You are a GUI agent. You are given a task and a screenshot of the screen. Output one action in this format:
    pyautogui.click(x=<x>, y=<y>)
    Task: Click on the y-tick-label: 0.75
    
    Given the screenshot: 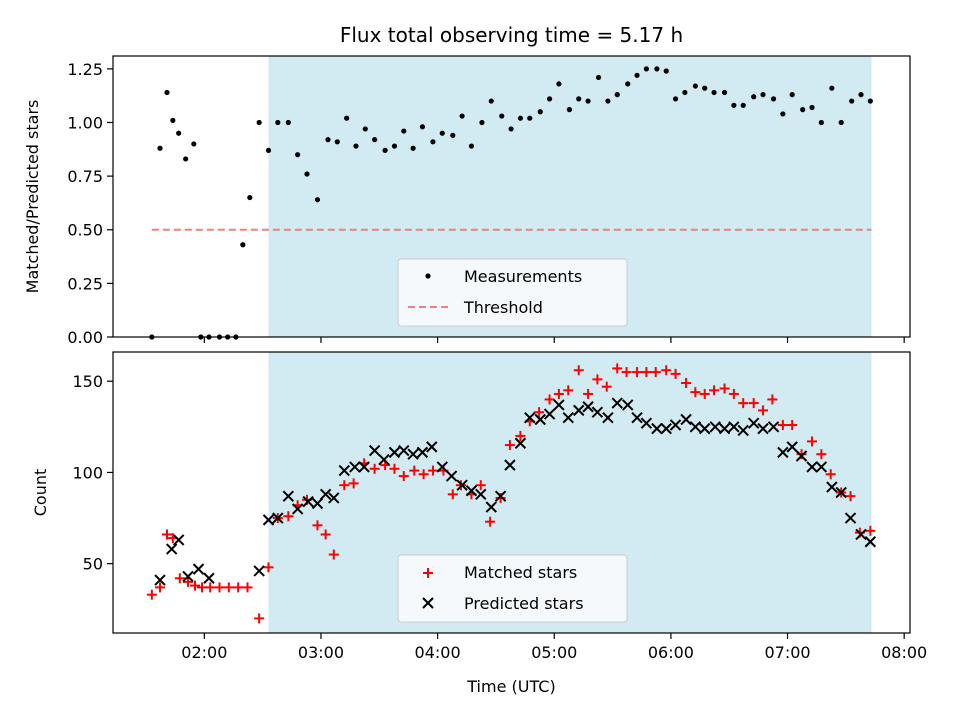 What is the action you would take?
    pyautogui.click(x=85, y=176)
    